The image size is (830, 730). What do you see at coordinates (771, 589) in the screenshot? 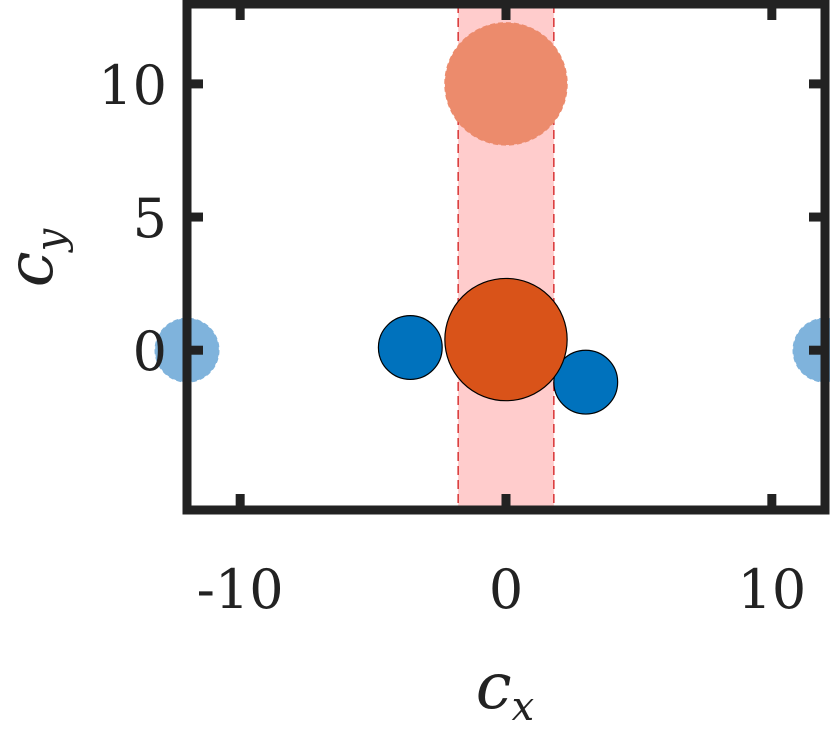
I see `x-tick-label: 10` at bounding box center [771, 589].